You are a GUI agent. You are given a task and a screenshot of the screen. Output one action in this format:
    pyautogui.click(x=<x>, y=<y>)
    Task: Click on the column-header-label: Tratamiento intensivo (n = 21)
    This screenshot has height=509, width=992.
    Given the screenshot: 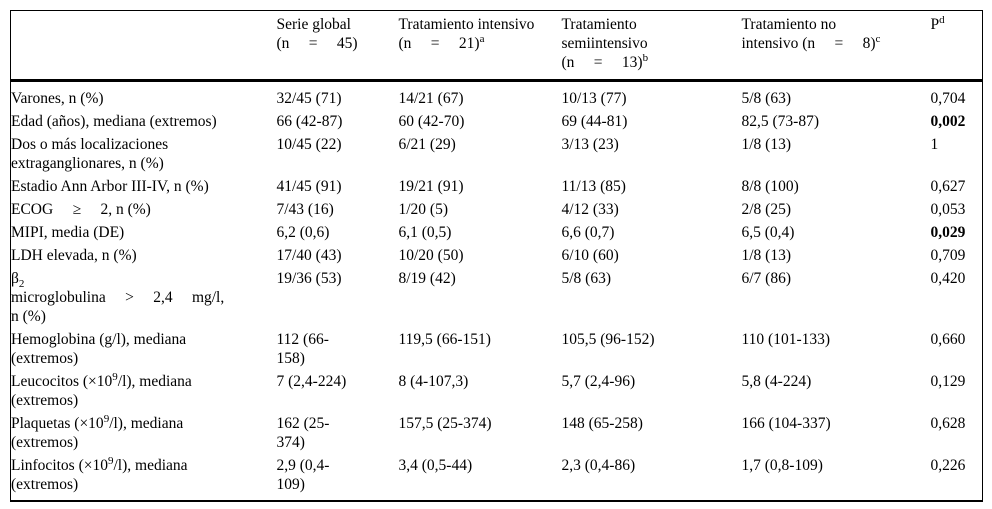 What is the action you would take?
    pyautogui.click(x=466, y=34)
    